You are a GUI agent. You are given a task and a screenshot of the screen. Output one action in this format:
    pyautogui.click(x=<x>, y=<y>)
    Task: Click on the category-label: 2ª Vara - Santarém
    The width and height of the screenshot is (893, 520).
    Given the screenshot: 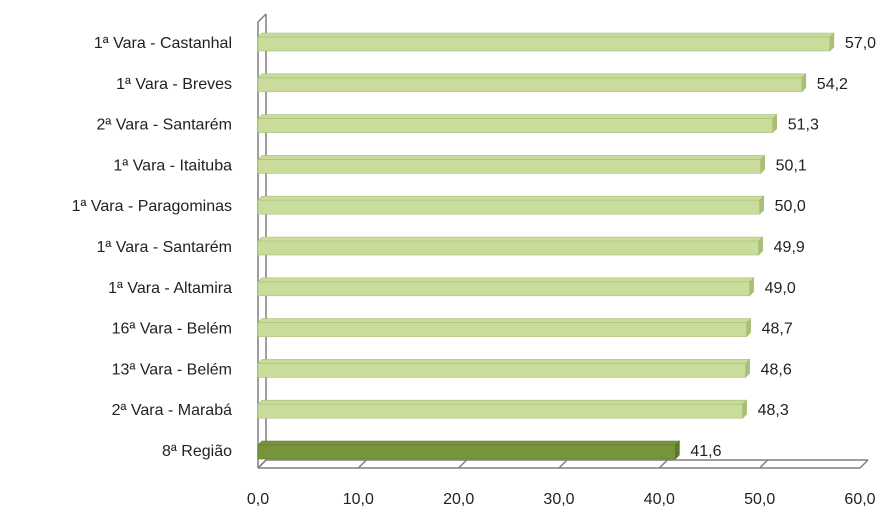 What is the action you would take?
    pyautogui.click(x=164, y=125)
    